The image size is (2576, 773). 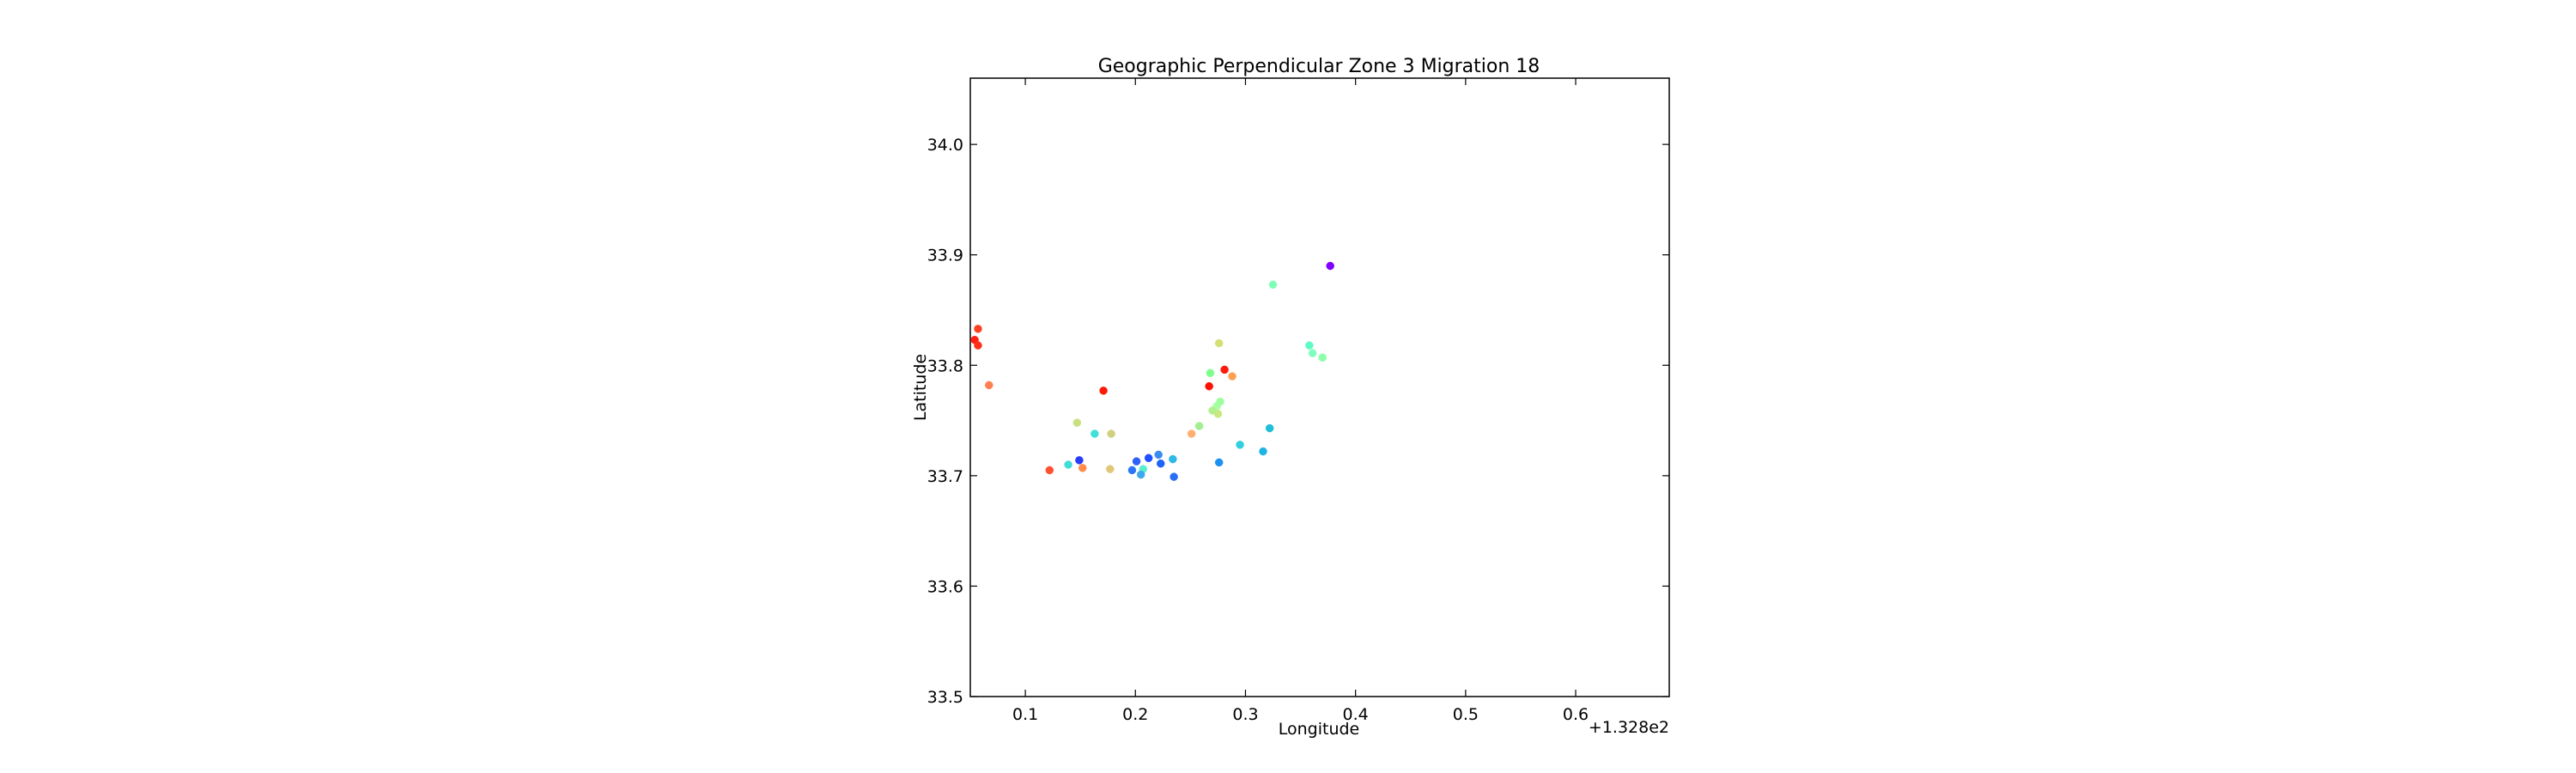 I want to click on x-tick-label: 0.1, so click(x=1025, y=714).